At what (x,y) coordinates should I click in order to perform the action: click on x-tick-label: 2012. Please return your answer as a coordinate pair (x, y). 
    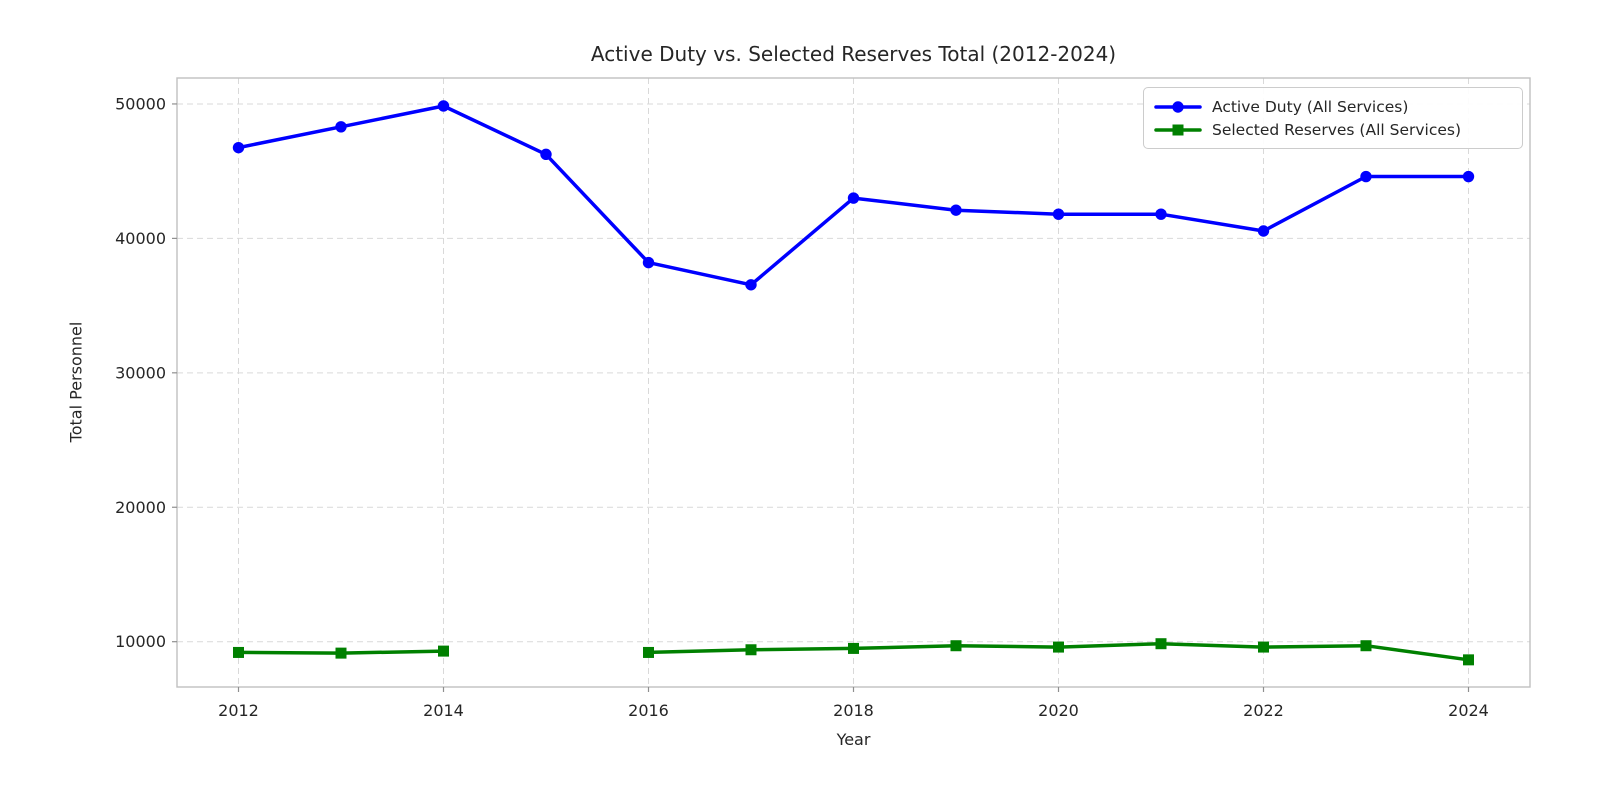
    Looking at the image, I should click on (238, 710).